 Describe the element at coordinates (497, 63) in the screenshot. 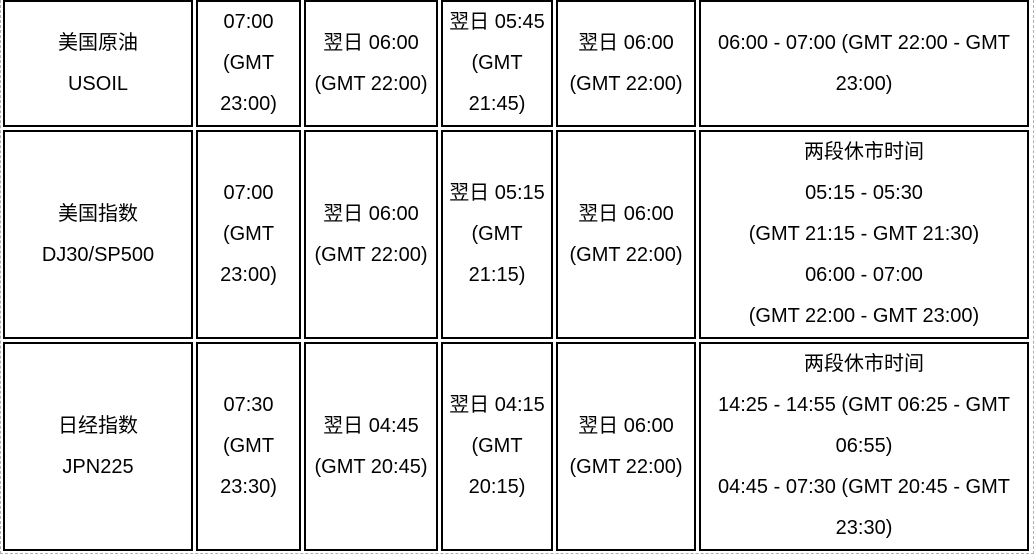

I see `early-close-time-cell: 翌日 05:45 (GMT 21:45)` at that location.